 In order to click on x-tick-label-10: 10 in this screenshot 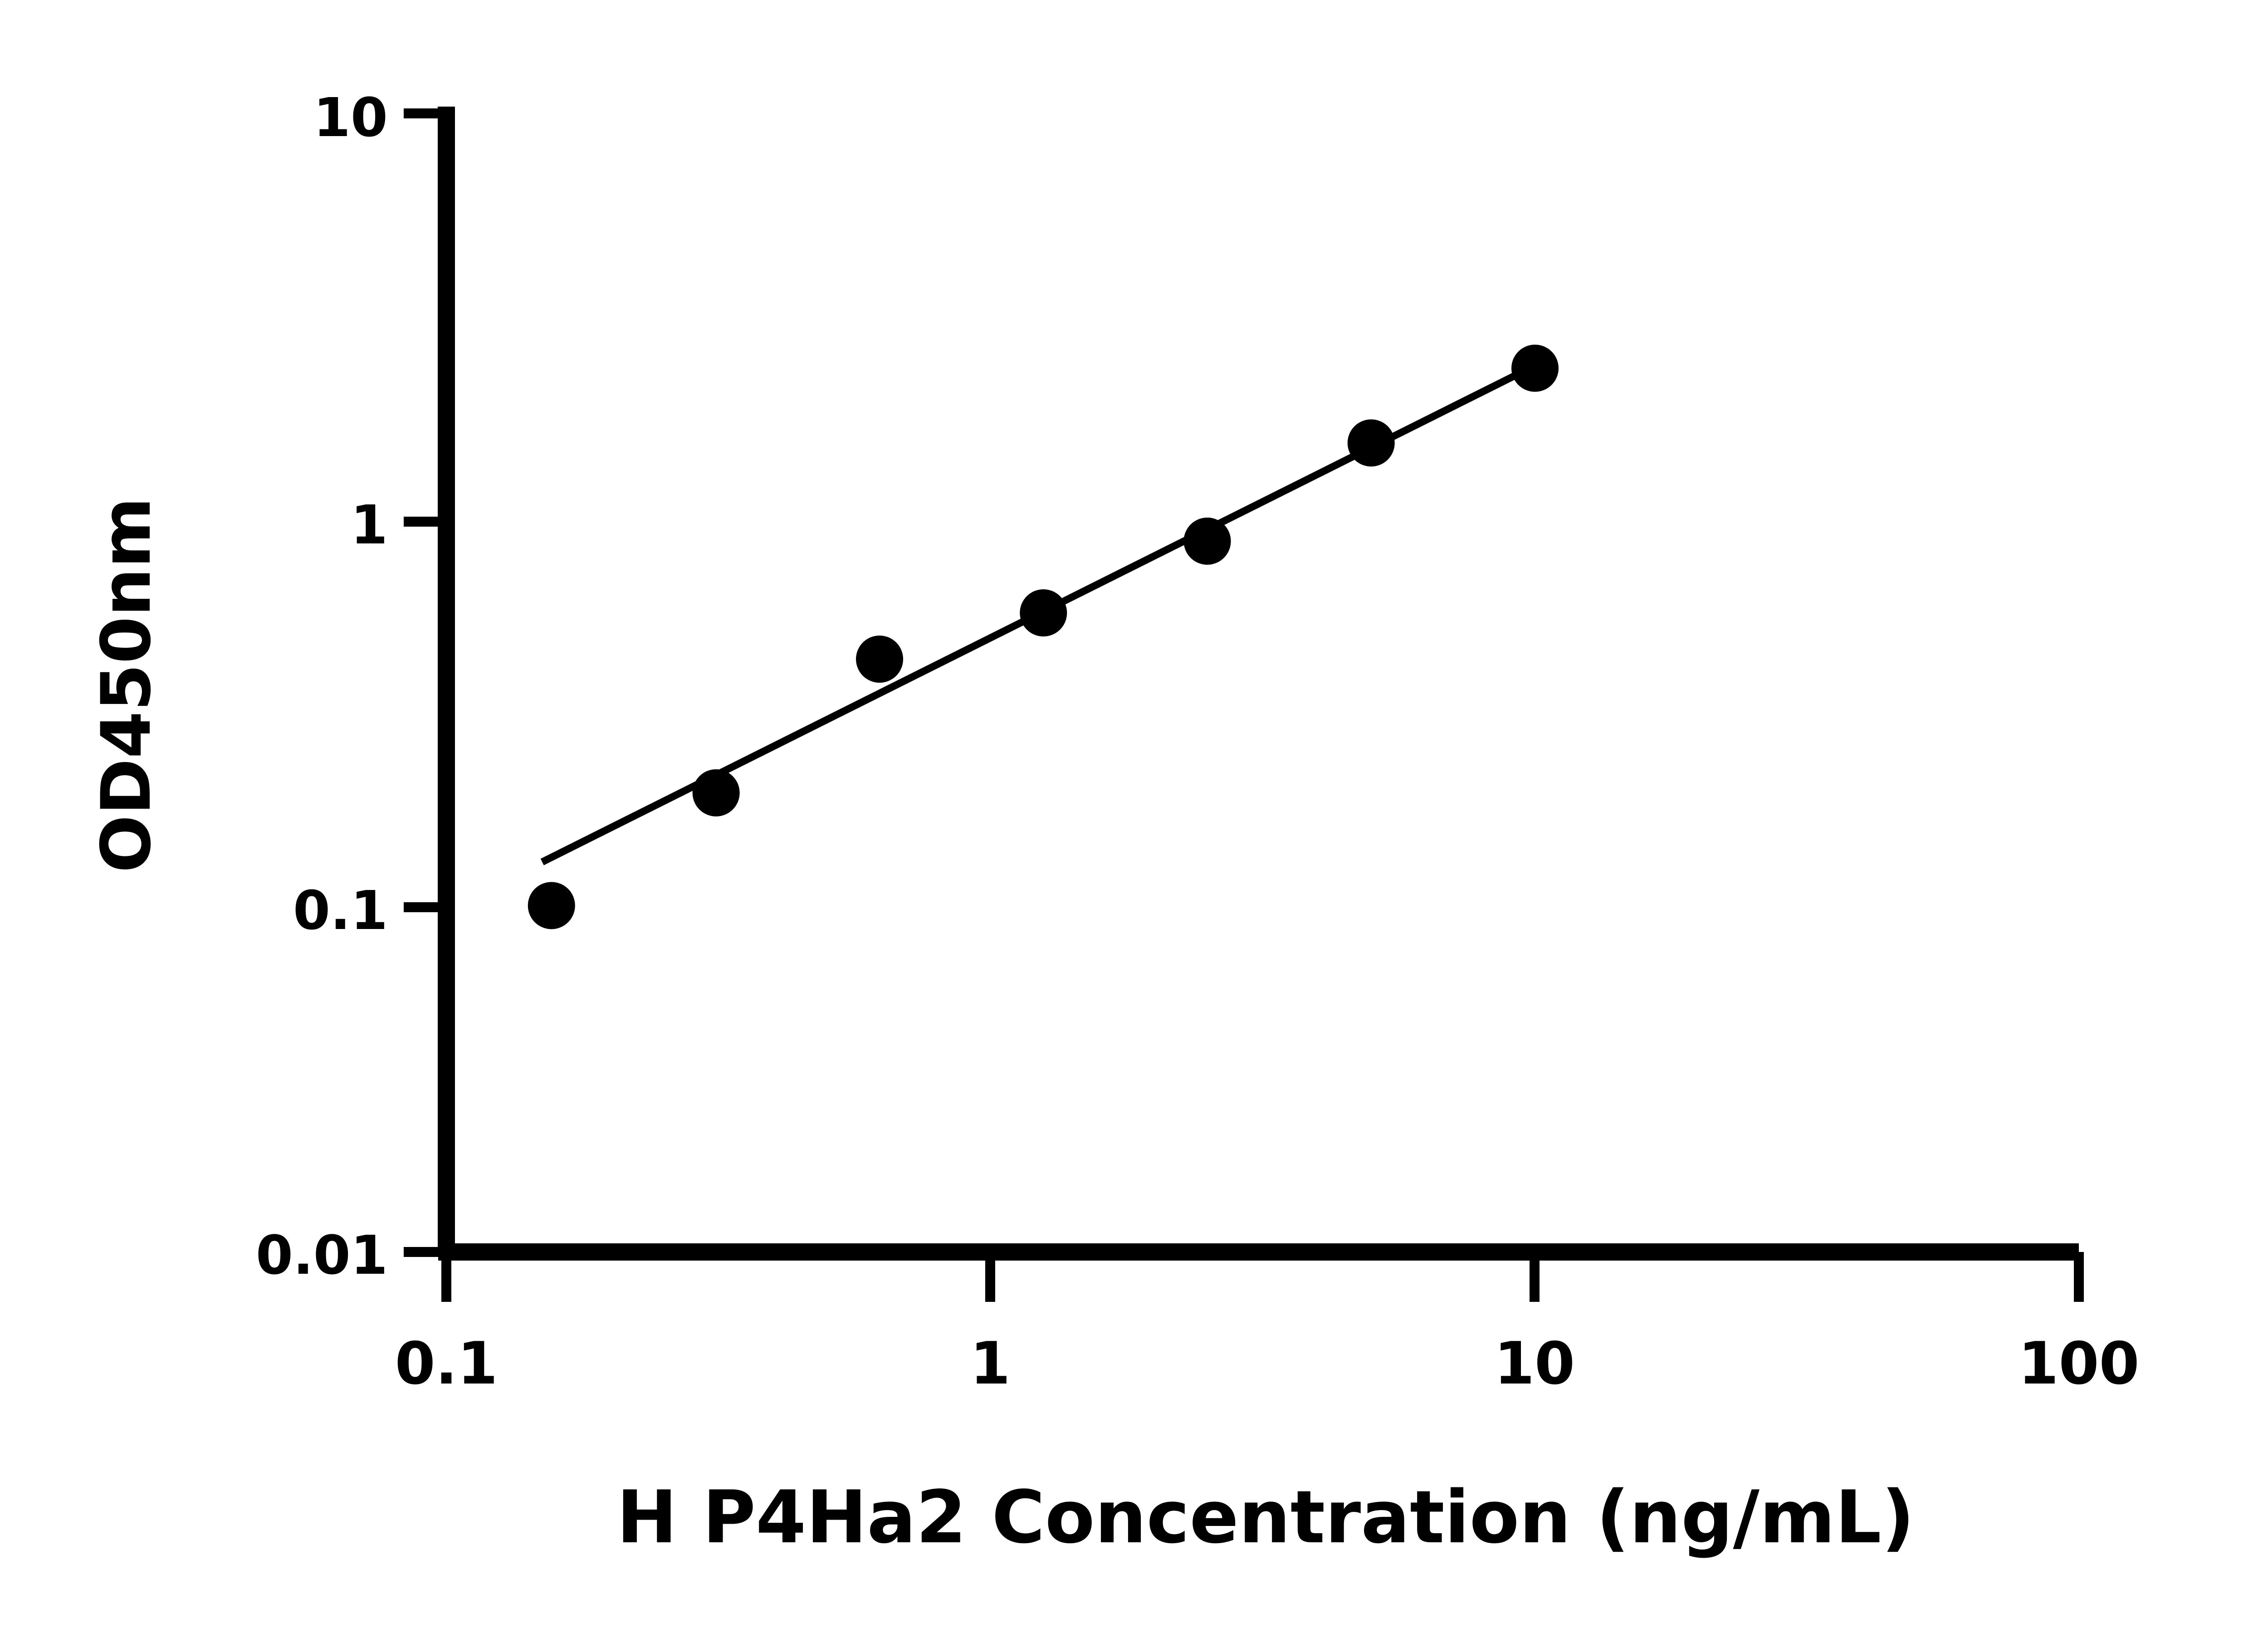, I will do `click(1535, 1364)`.